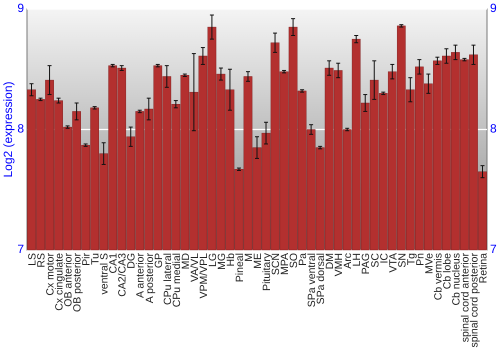  Describe the element at coordinates (8, 129) in the screenshot. I see `y-axis-title: Log2 (expression)` at that location.